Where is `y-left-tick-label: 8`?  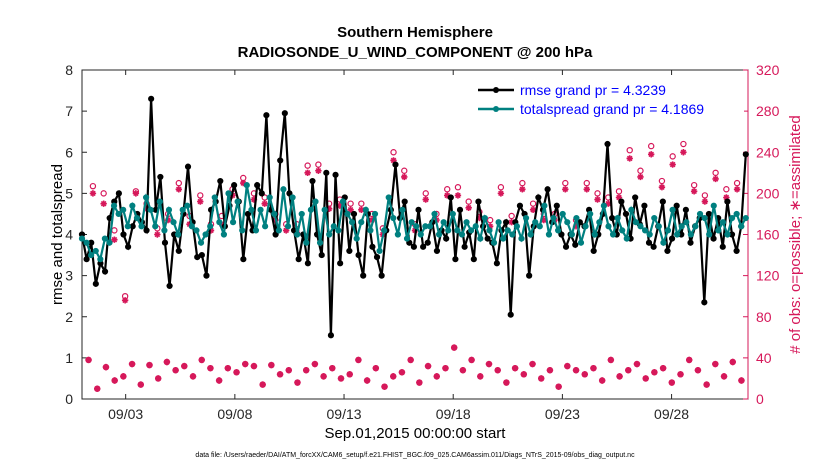
y-left-tick-label: 8 is located at coordinates (69, 70).